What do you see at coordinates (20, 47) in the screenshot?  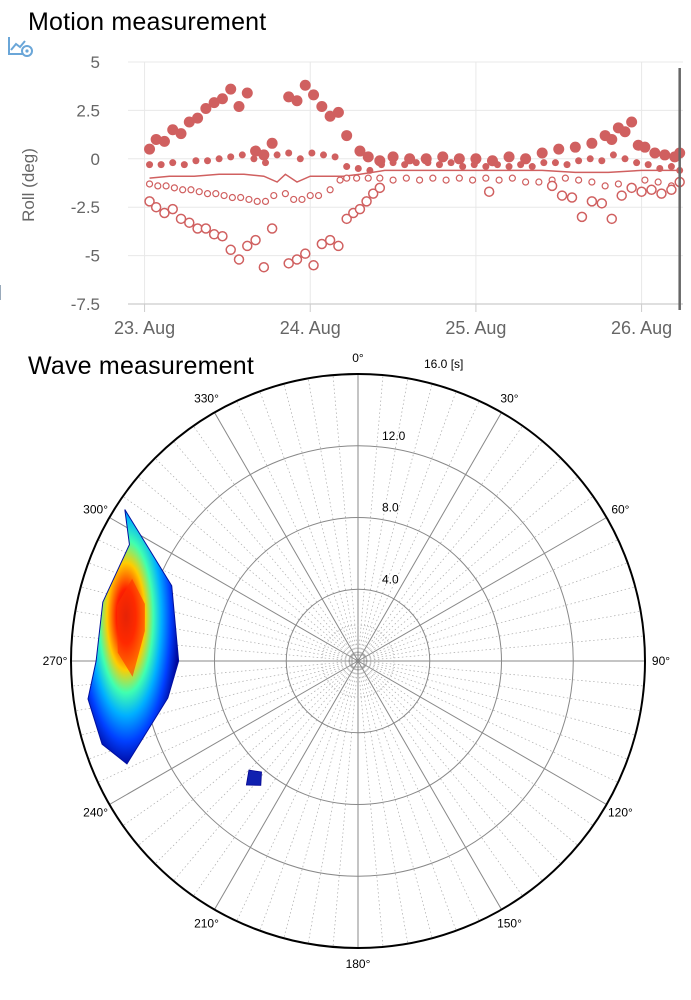 I see `chart-settings-icon` at bounding box center [20, 47].